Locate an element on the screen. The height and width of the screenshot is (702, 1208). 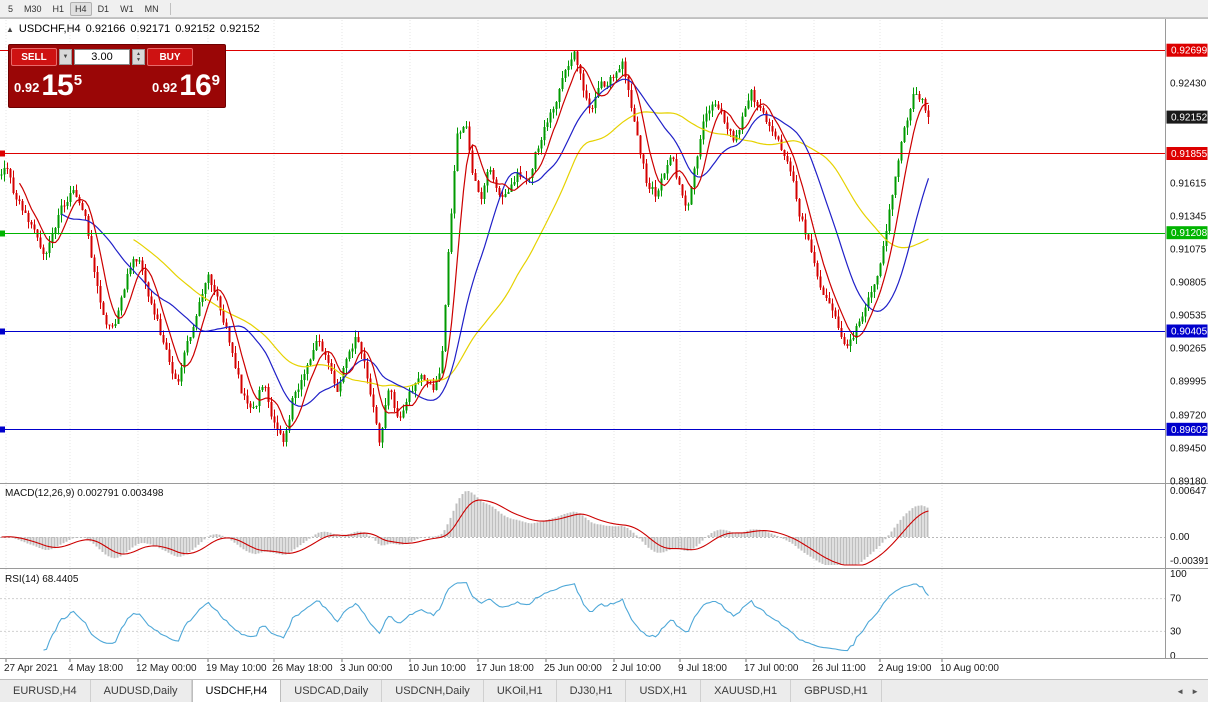
timeframe-h1: H1 is located at coordinates (58, 8).